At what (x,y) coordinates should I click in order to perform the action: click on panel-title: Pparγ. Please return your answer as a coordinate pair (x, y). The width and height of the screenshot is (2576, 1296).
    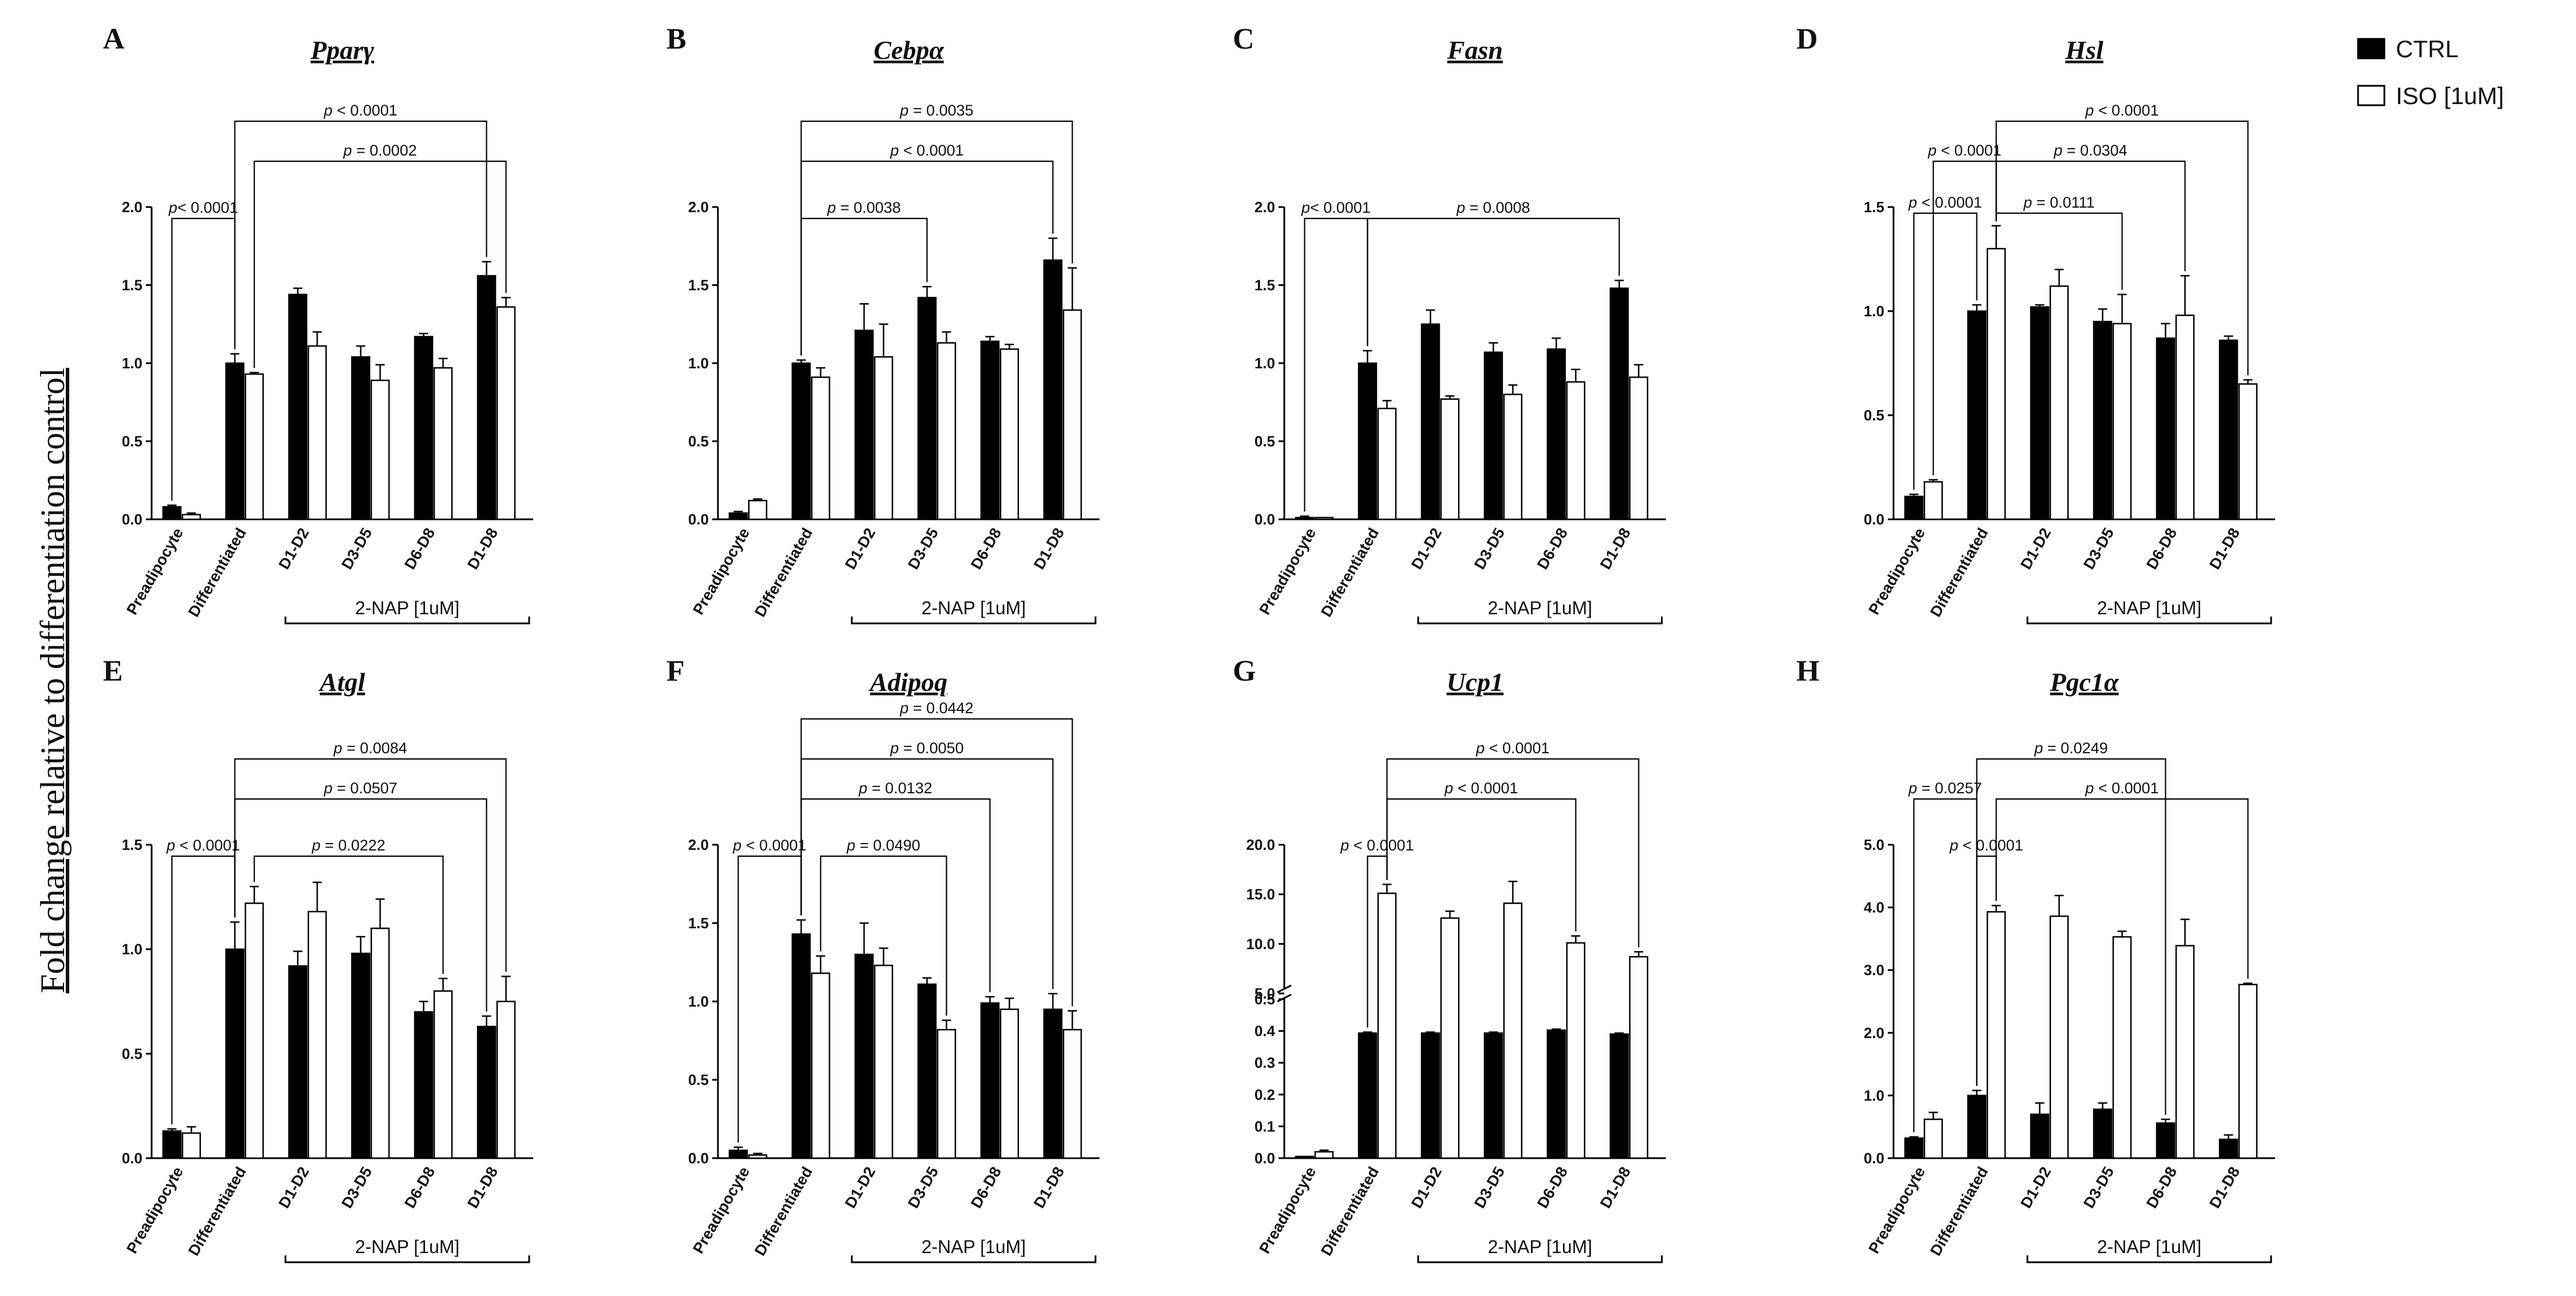
    Looking at the image, I should click on (342, 50).